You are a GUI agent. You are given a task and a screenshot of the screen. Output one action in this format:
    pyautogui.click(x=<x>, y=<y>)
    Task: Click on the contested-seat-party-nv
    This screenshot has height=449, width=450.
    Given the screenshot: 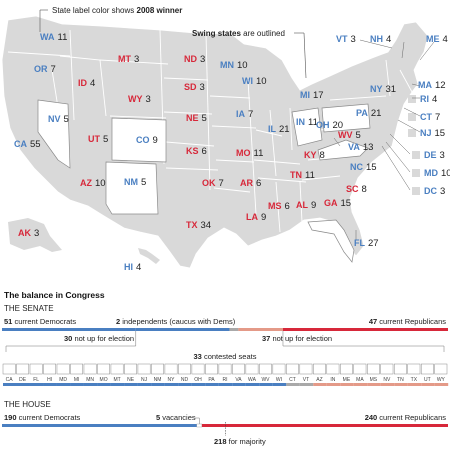 What is the action you would take?
    pyautogui.click(x=387, y=384)
    